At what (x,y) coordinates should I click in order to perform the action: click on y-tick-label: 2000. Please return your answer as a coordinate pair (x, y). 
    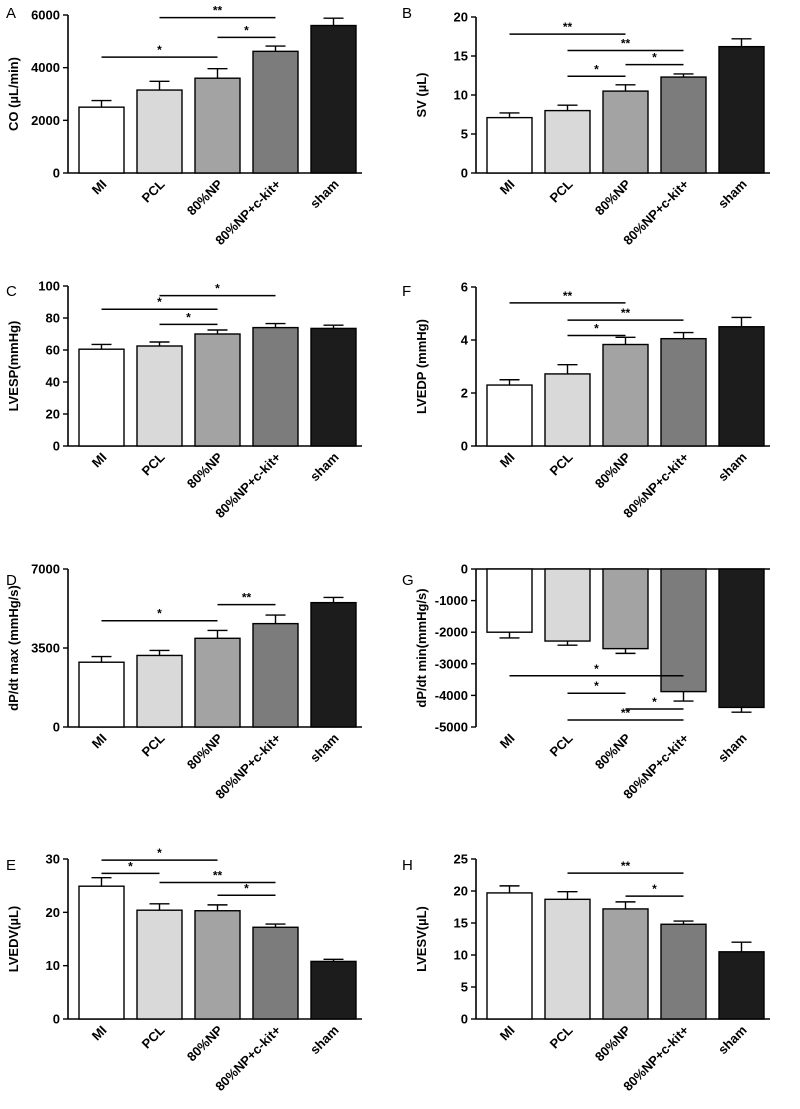
    Looking at the image, I should click on (45, 120).